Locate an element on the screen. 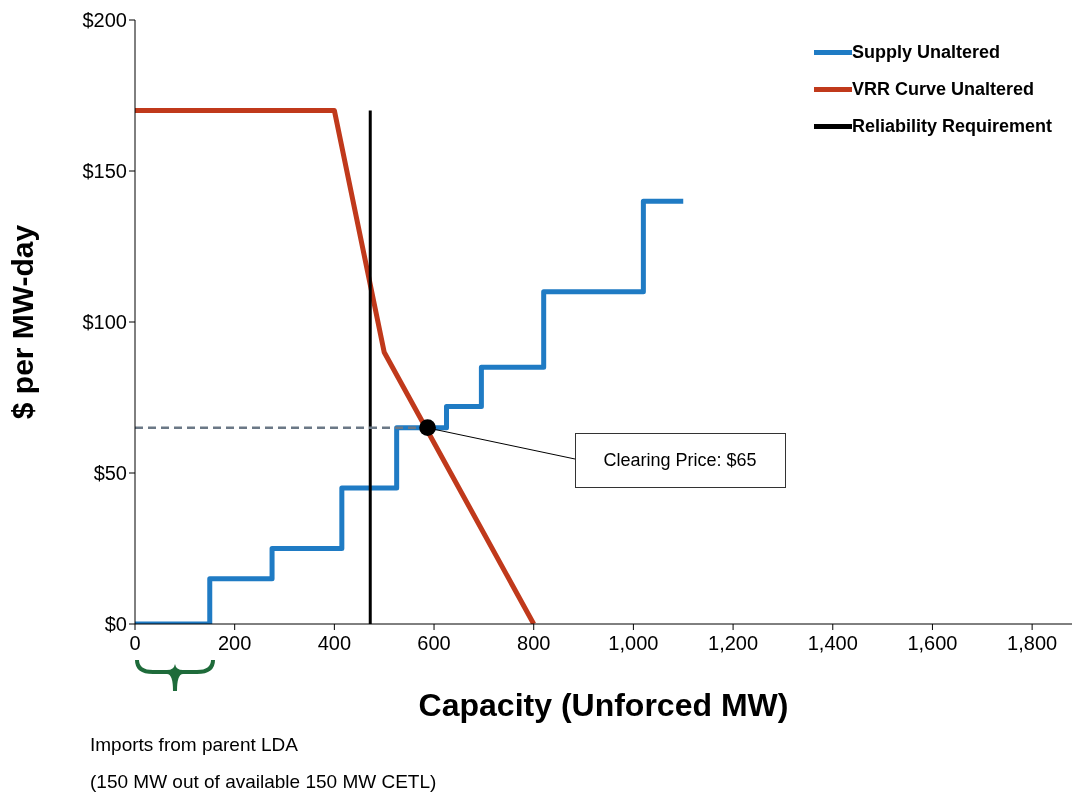 Image resolution: width=1080 pixels, height=793 pixels. y-tick-label: $50 is located at coordinates (110, 473).